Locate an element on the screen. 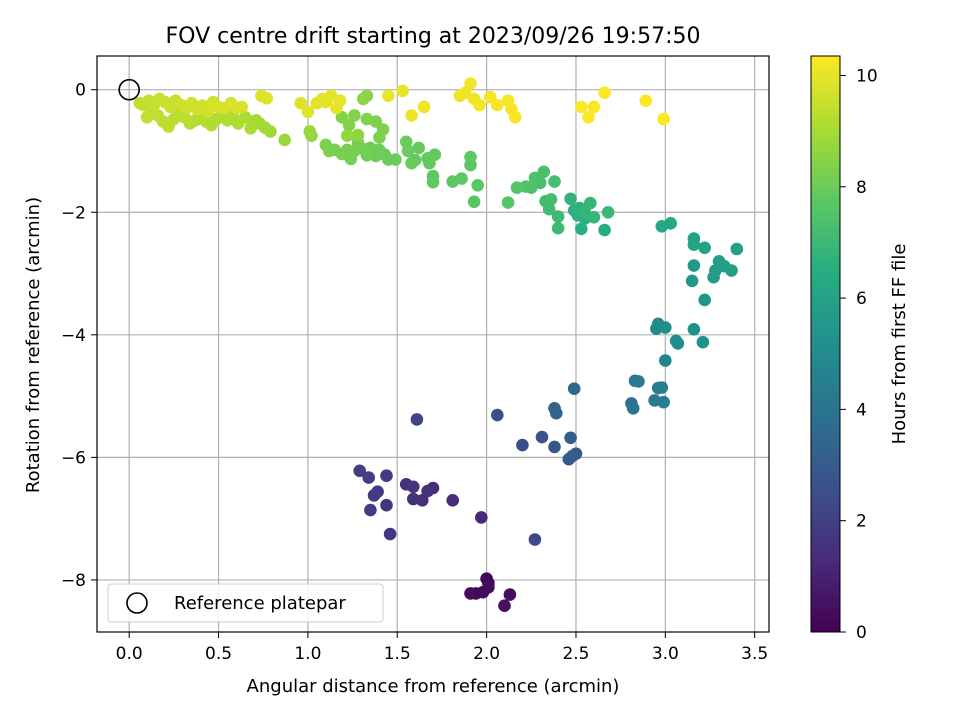 This screenshot has width=960, height=724. y-tick-label: −8 is located at coordinates (73, 581).